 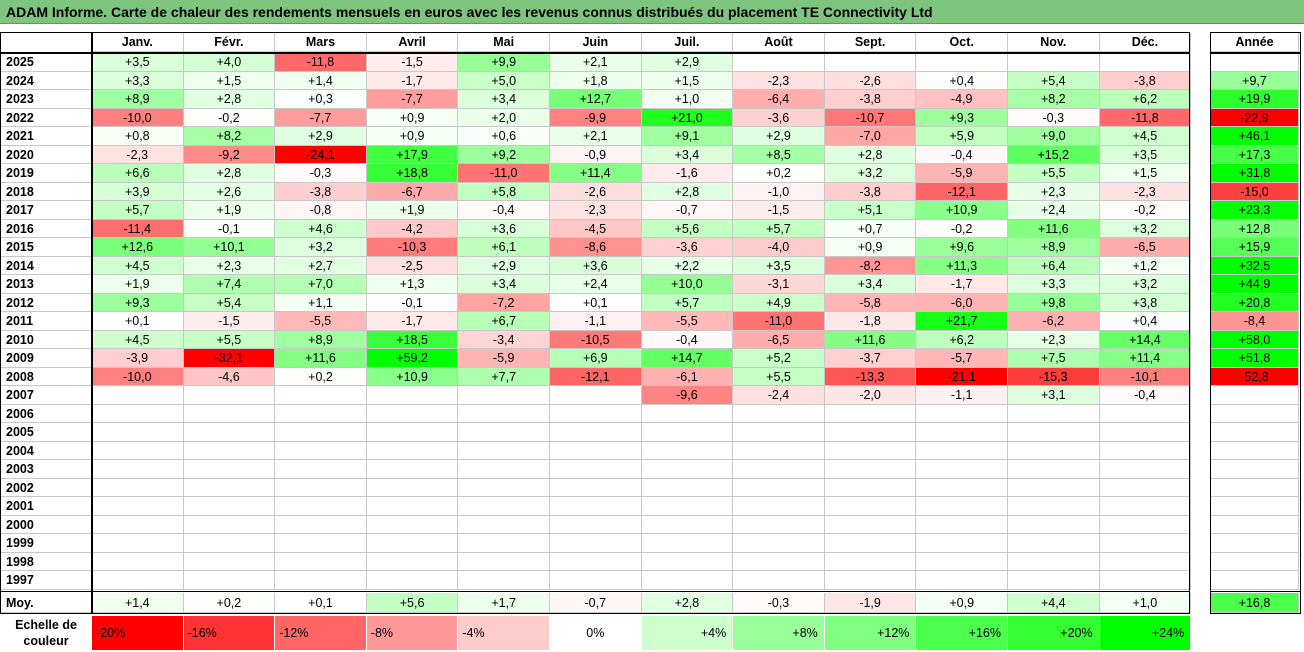 What do you see at coordinates (321, 210) in the screenshot?
I see `heatmap-cell: -0,8` at bounding box center [321, 210].